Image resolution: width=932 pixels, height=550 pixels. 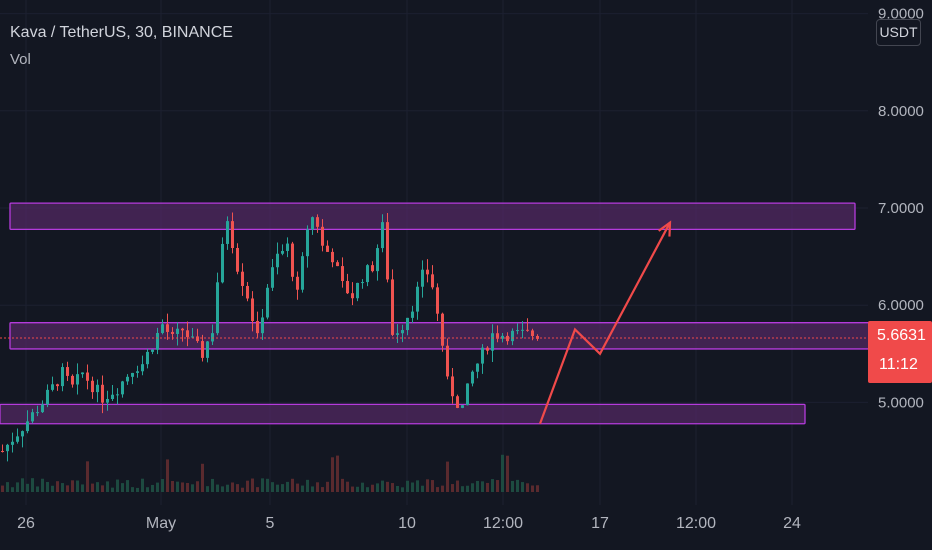 I want to click on currency-unit-button: USDT, so click(x=898, y=32).